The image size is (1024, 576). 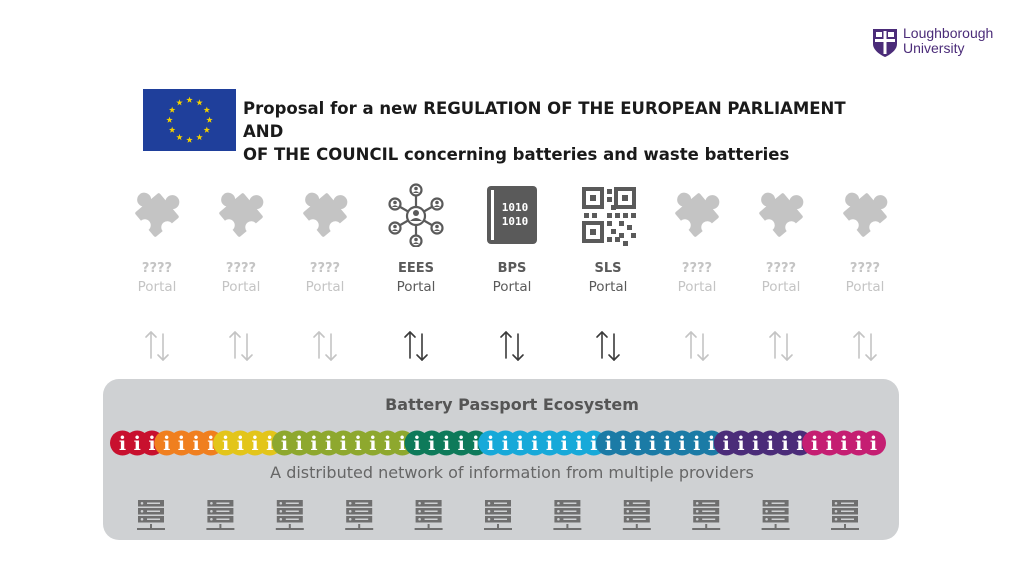 What do you see at coordinates (934, 48) in the screenshot?
I see `logo-line-2: University` at bounding box center [934, 48].